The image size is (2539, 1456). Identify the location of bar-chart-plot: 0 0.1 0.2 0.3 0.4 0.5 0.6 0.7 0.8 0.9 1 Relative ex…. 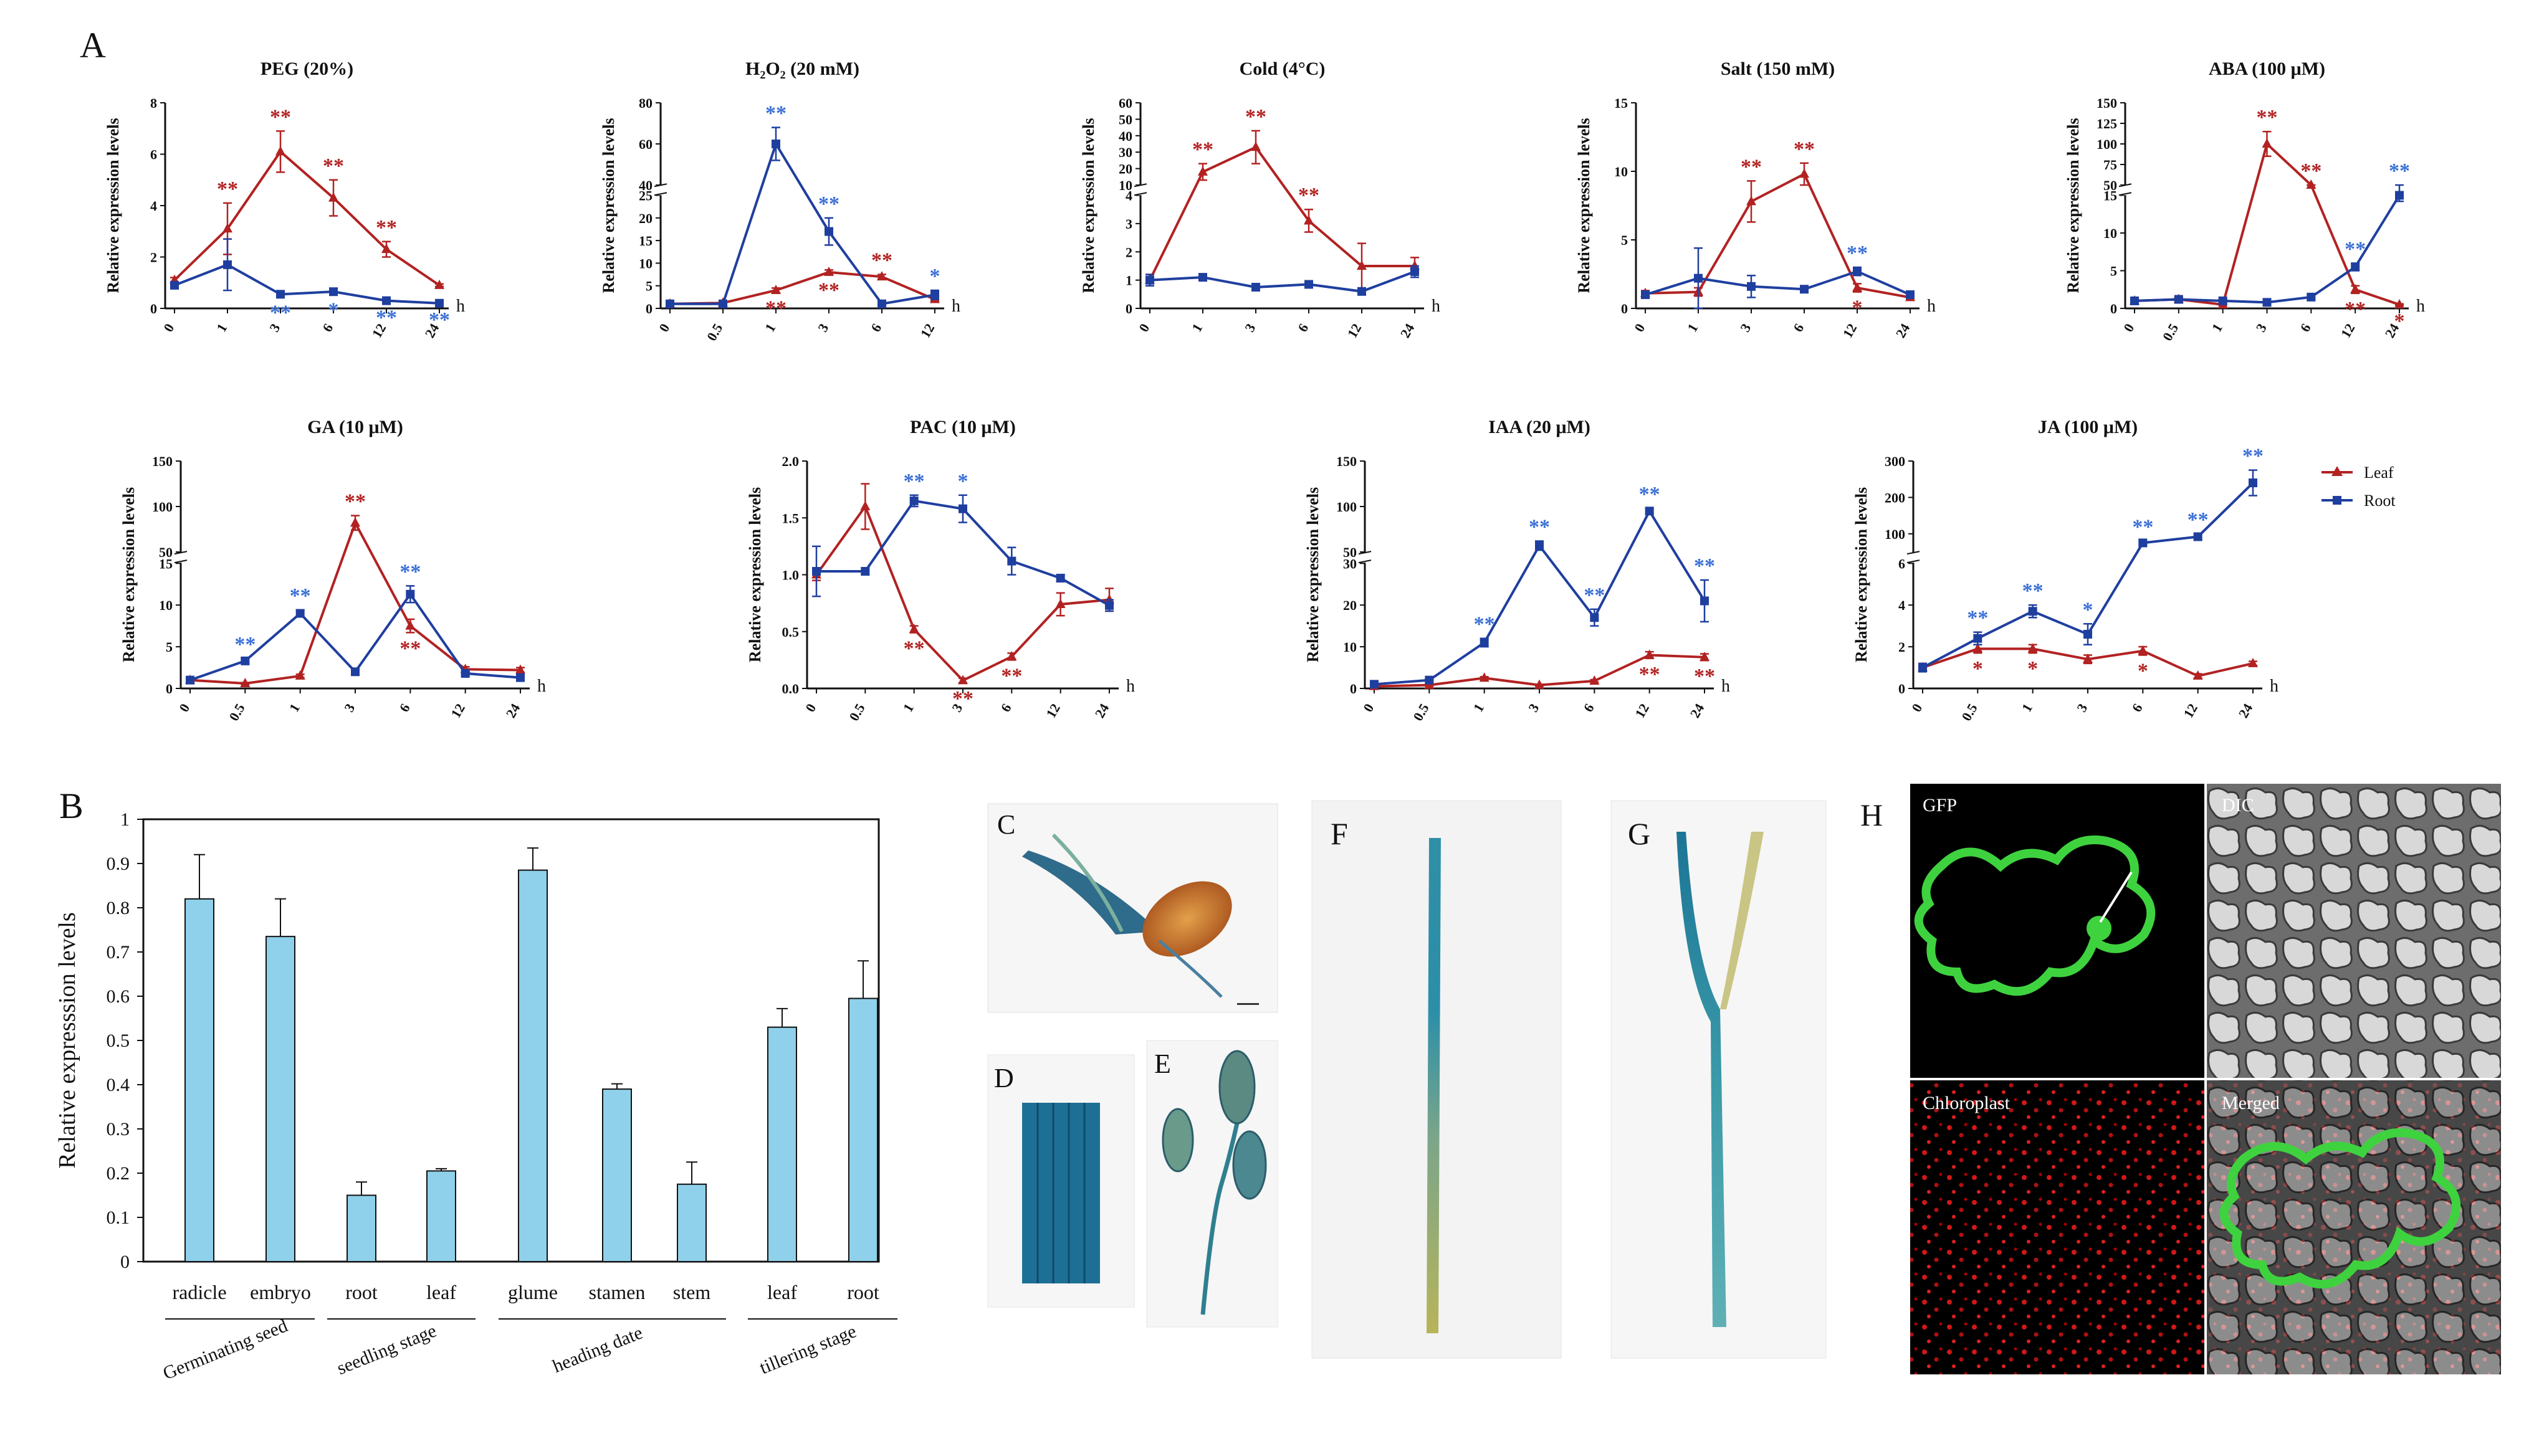
(475, 1097).